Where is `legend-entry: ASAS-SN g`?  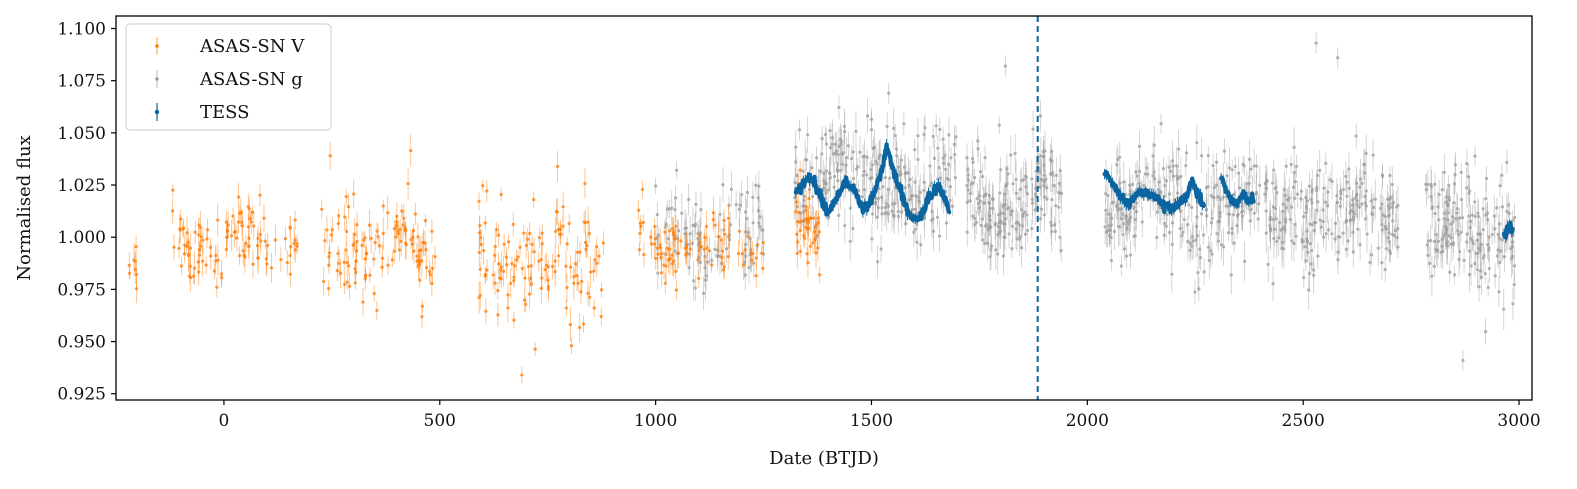 legend-entry: ASAS-SN g is located at coordinates (229, 79).